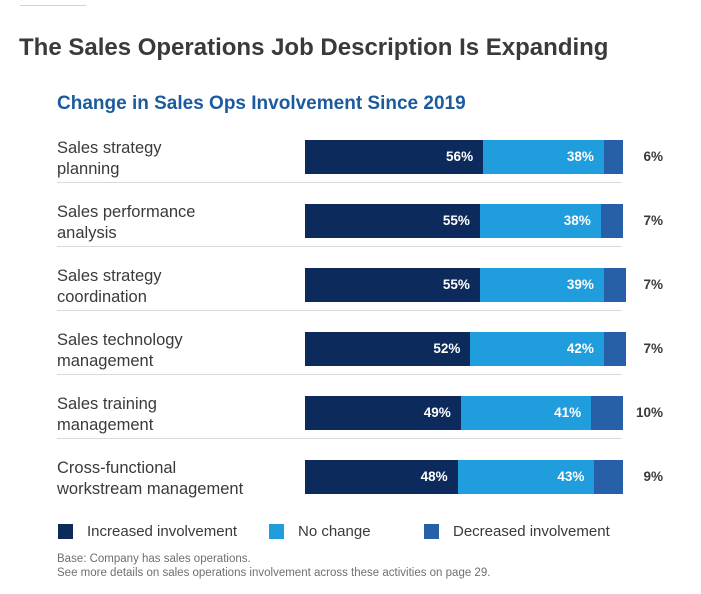 Image resolution: width=701 pixels, height=594 pixels. What do you see at coordinates (580, 348) in the screenshot?
I see `data-label-no-change: 42%` at bounding box center [580, 348].